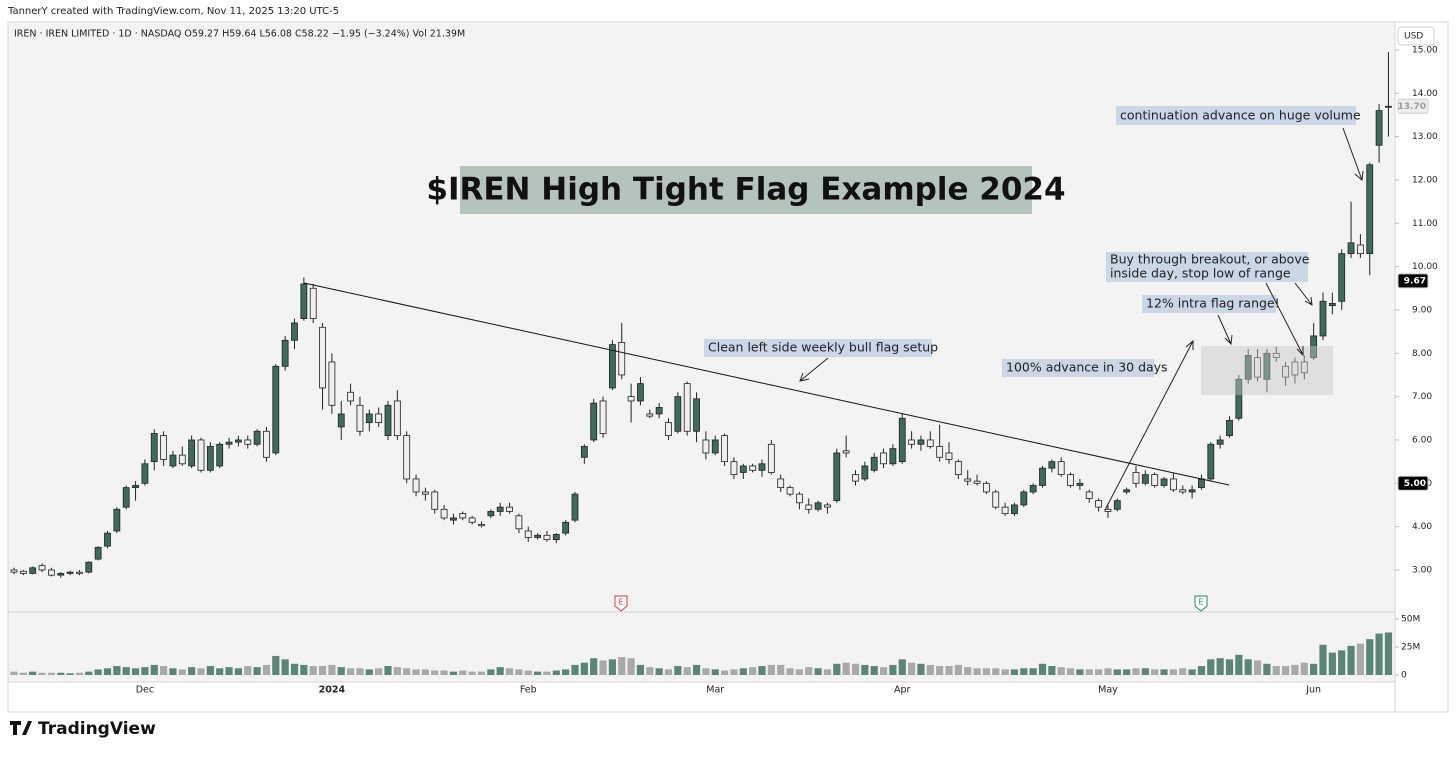 The image size is (1456, 757). I want to click on price-tag-label: 5.00, so click(1415, 484).